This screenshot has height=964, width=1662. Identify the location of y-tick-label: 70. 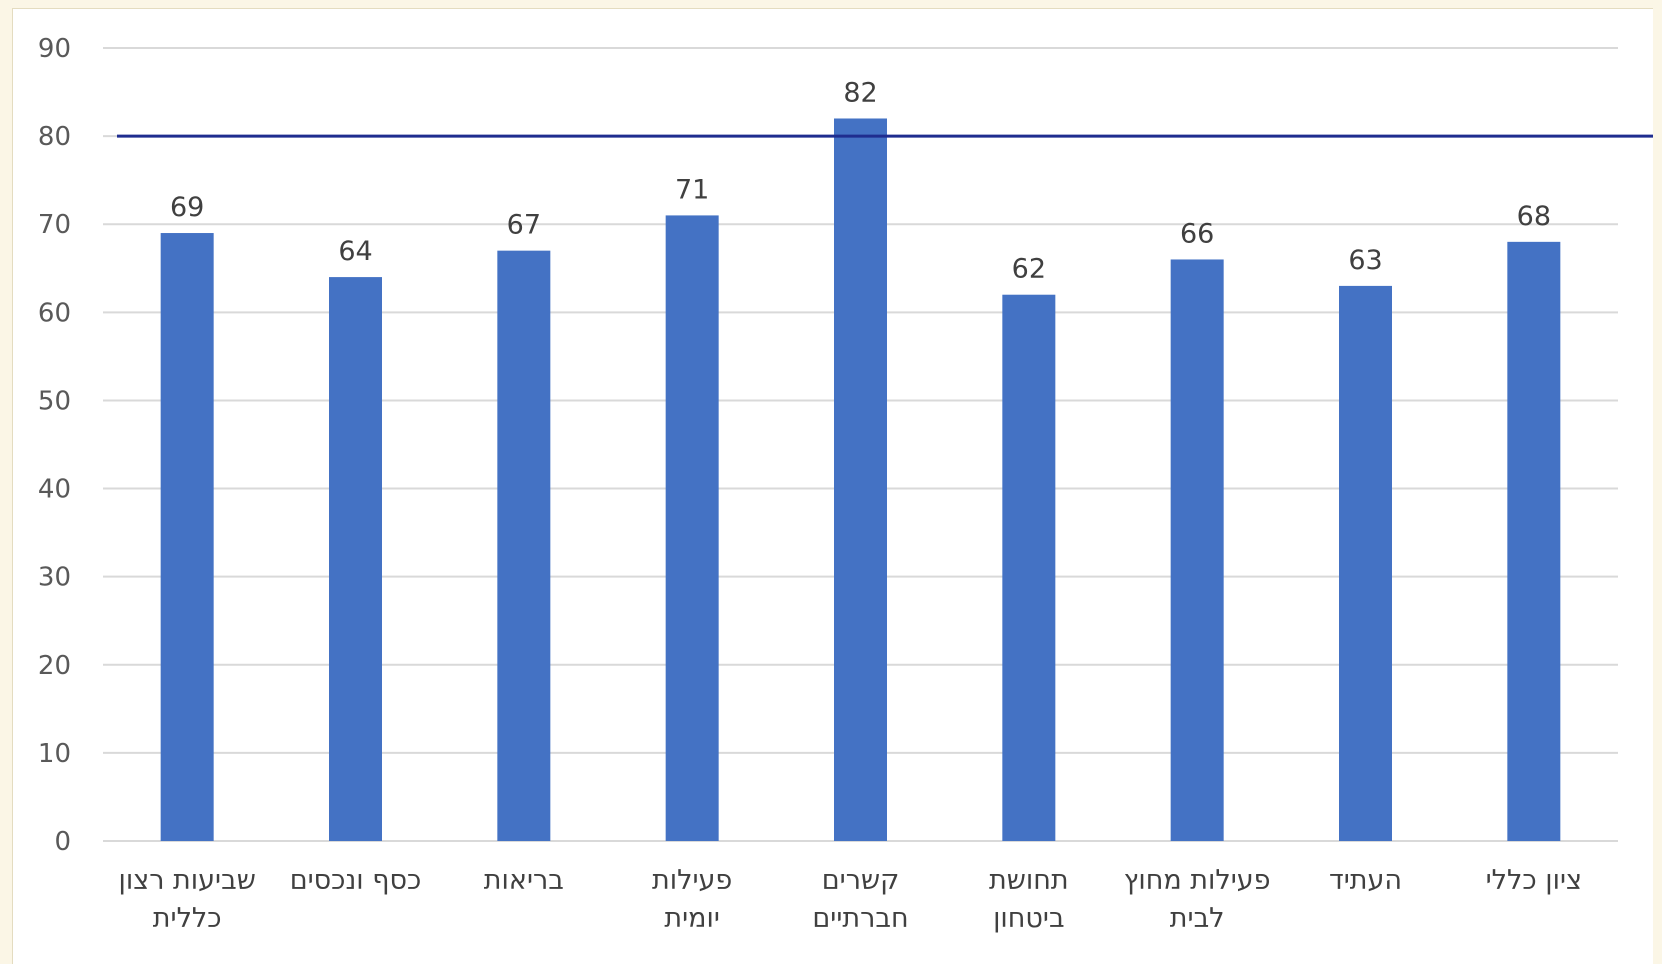
(54, 225).